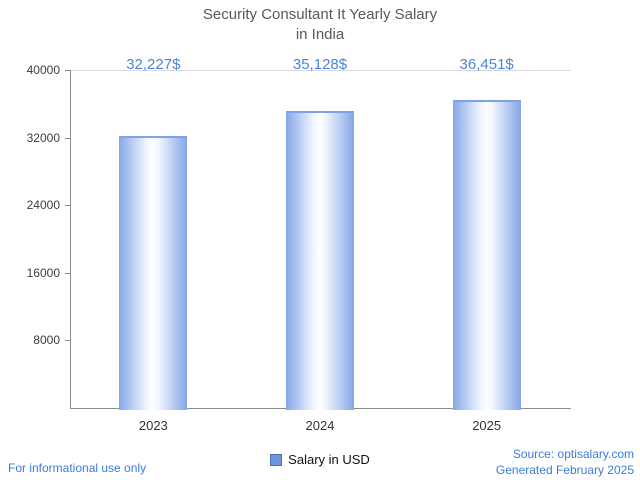  What do you see at coordinates (153, 425) in the screenshot?
I see `x-tick-label: 2023` at bounding box center [153, 425].